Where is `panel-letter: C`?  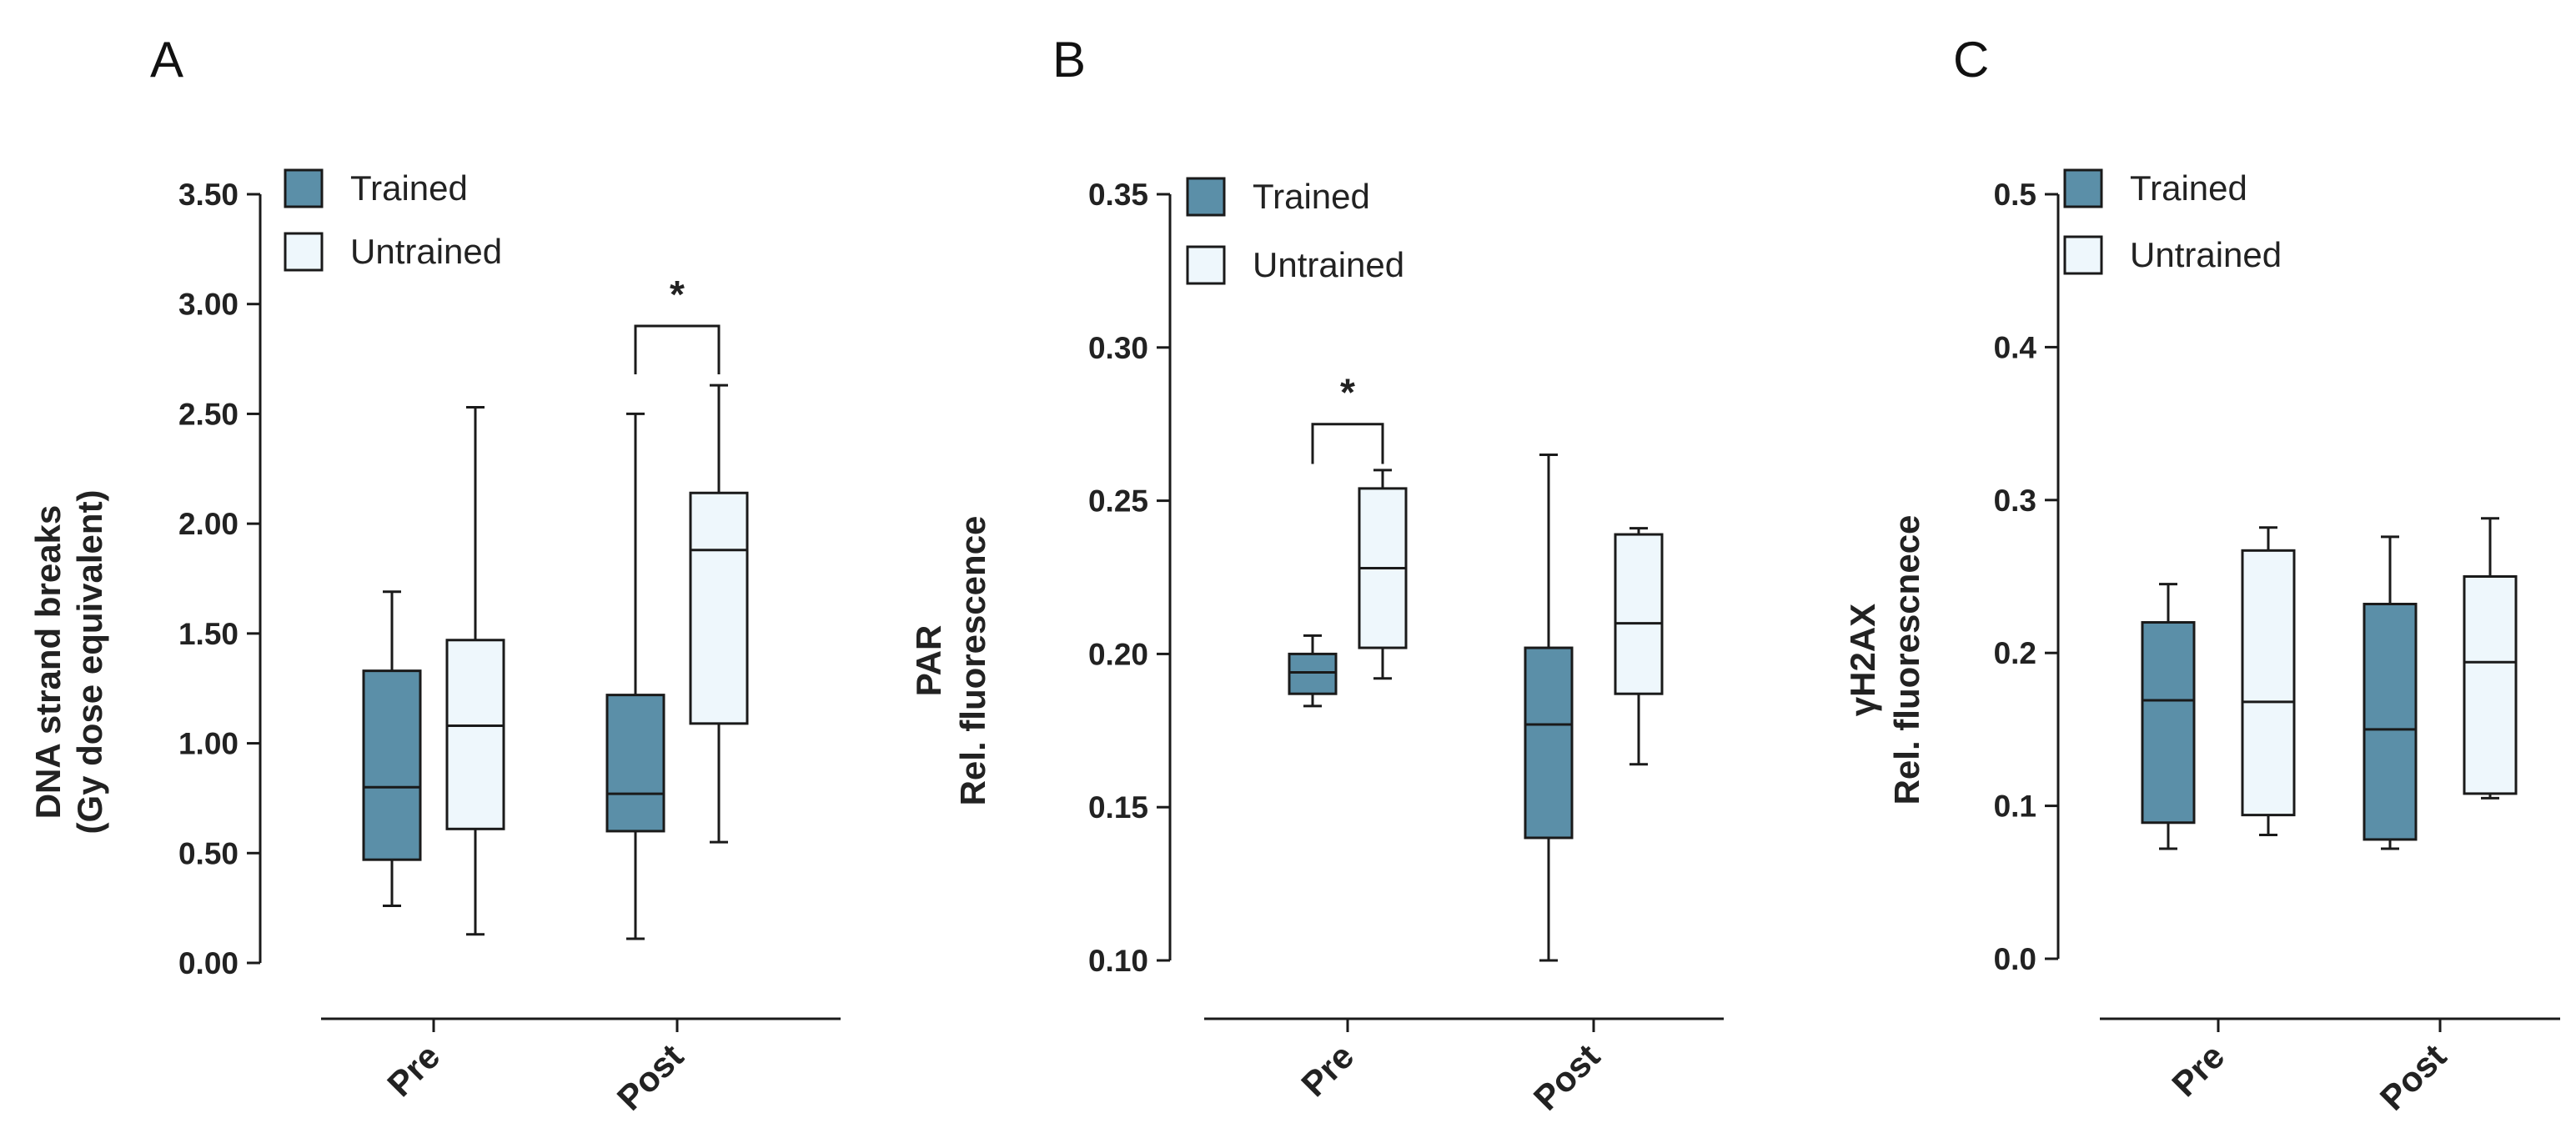
panel-letter: C is located at coordinates (1971, 60).